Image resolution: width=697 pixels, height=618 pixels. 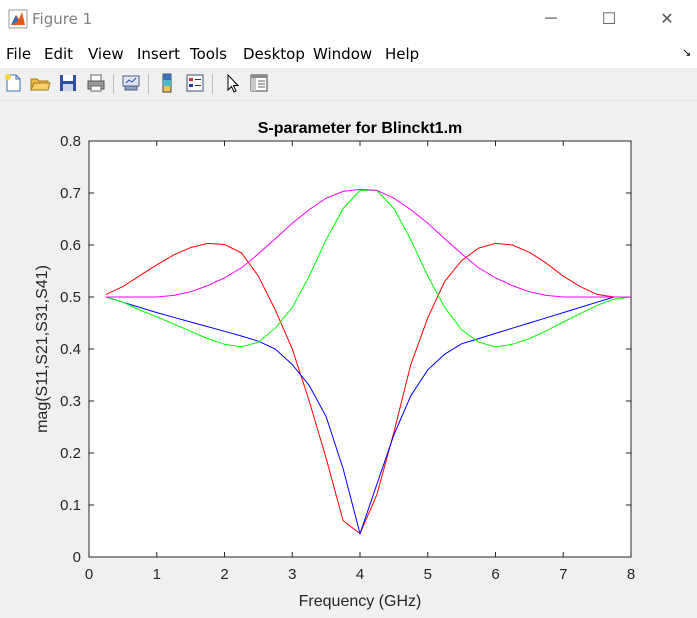 What do you see at coordinates (343, 54) in the screenshot?
I see `menu-window: Window` at bounding box center [343, 54].